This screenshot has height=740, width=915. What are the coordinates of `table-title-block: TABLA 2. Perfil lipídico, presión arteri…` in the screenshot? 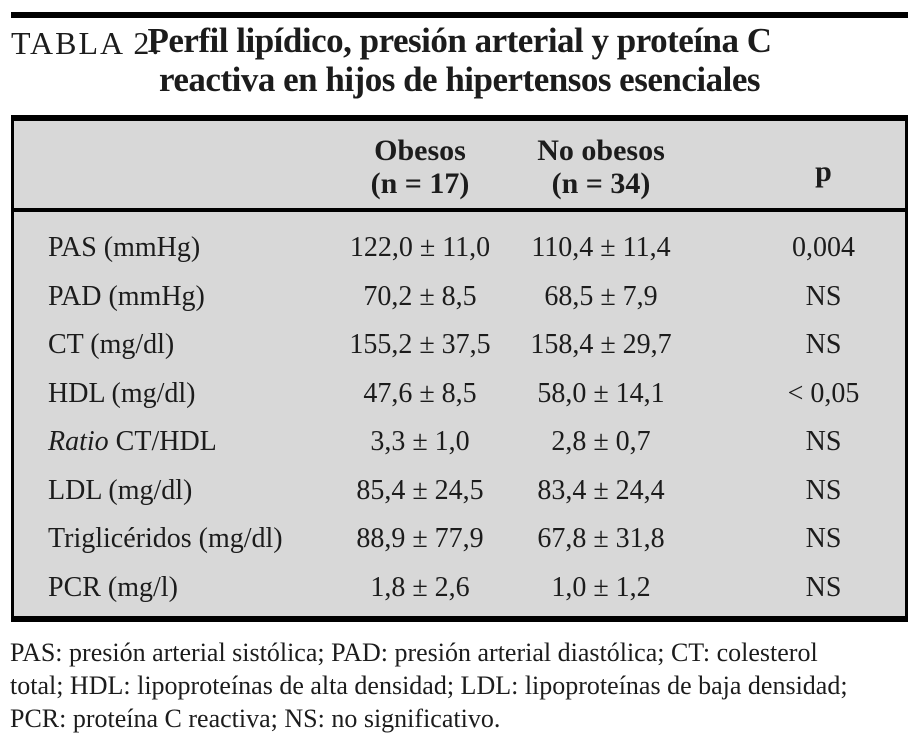 It's located at (459, 60).